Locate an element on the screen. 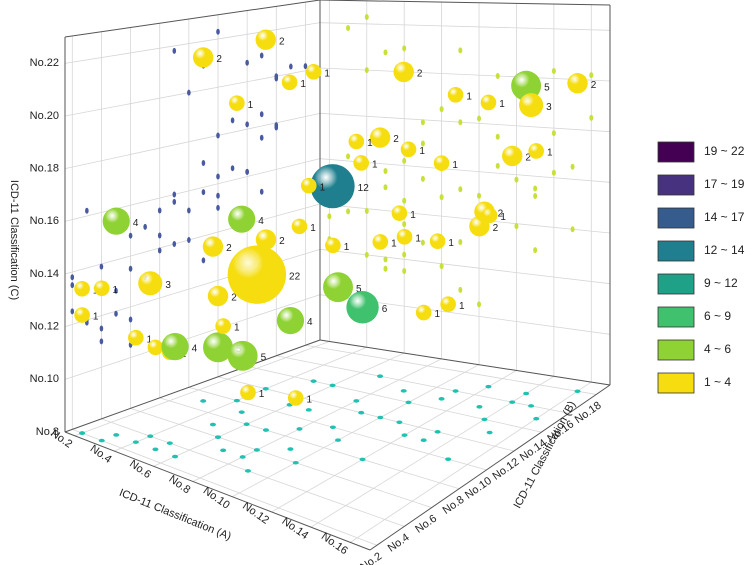 The height and width of the screenshot is (565, 754). bubble-label: 12 is located at coordinates (364, 188).